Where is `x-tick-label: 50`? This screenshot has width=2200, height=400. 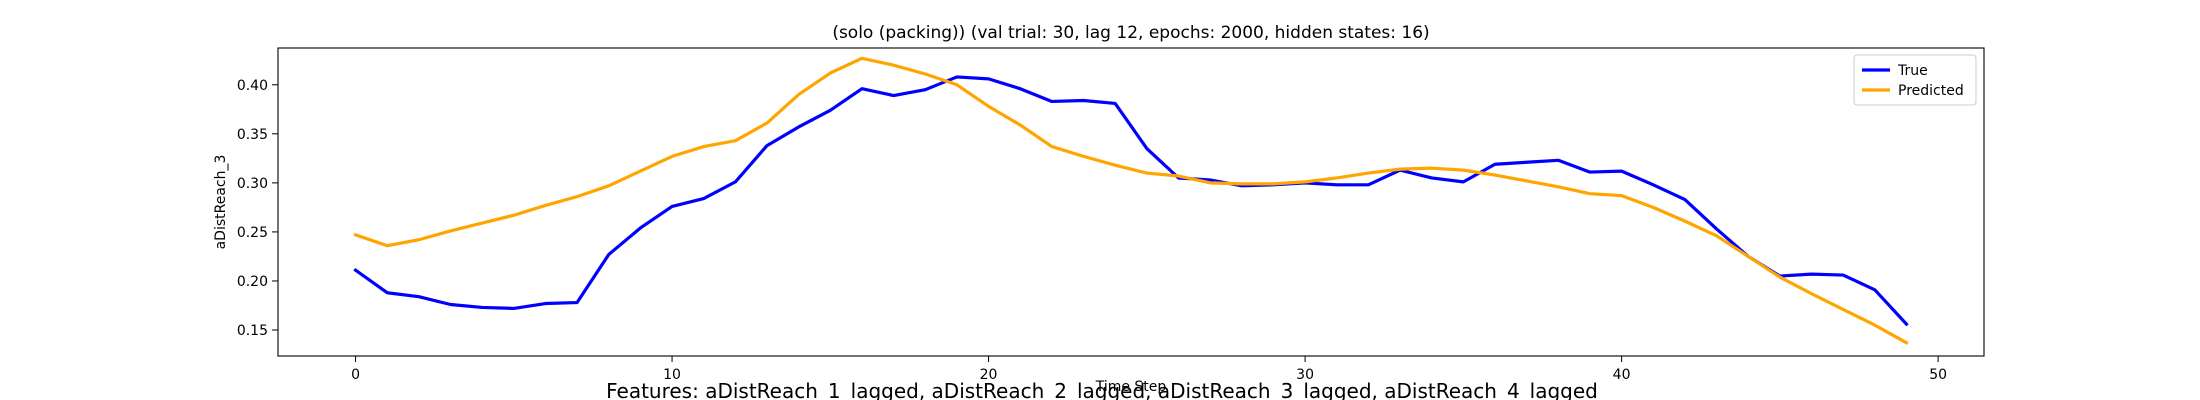 x-tick-label: 50 is located at coordinates (1938, 375).